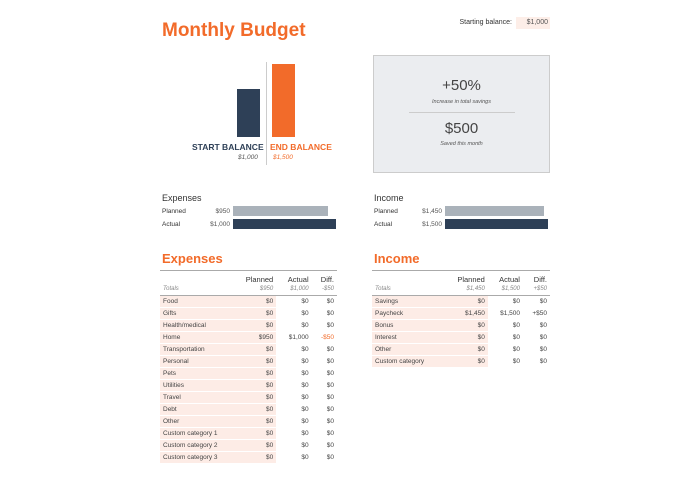 This screenshot has width=680, height=477. I want to click on category-cell: Personal, so click(196, 361).